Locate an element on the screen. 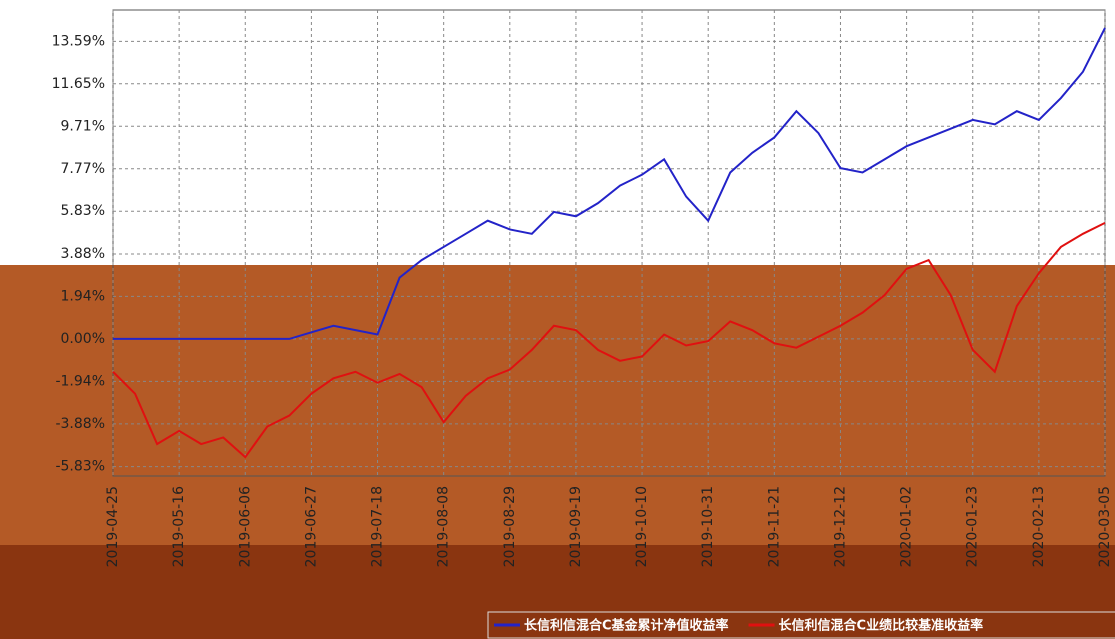 This screenshot has width=1115, height=639. x-tick-label: 2019-12-12 is located at coordinates (840, 526).